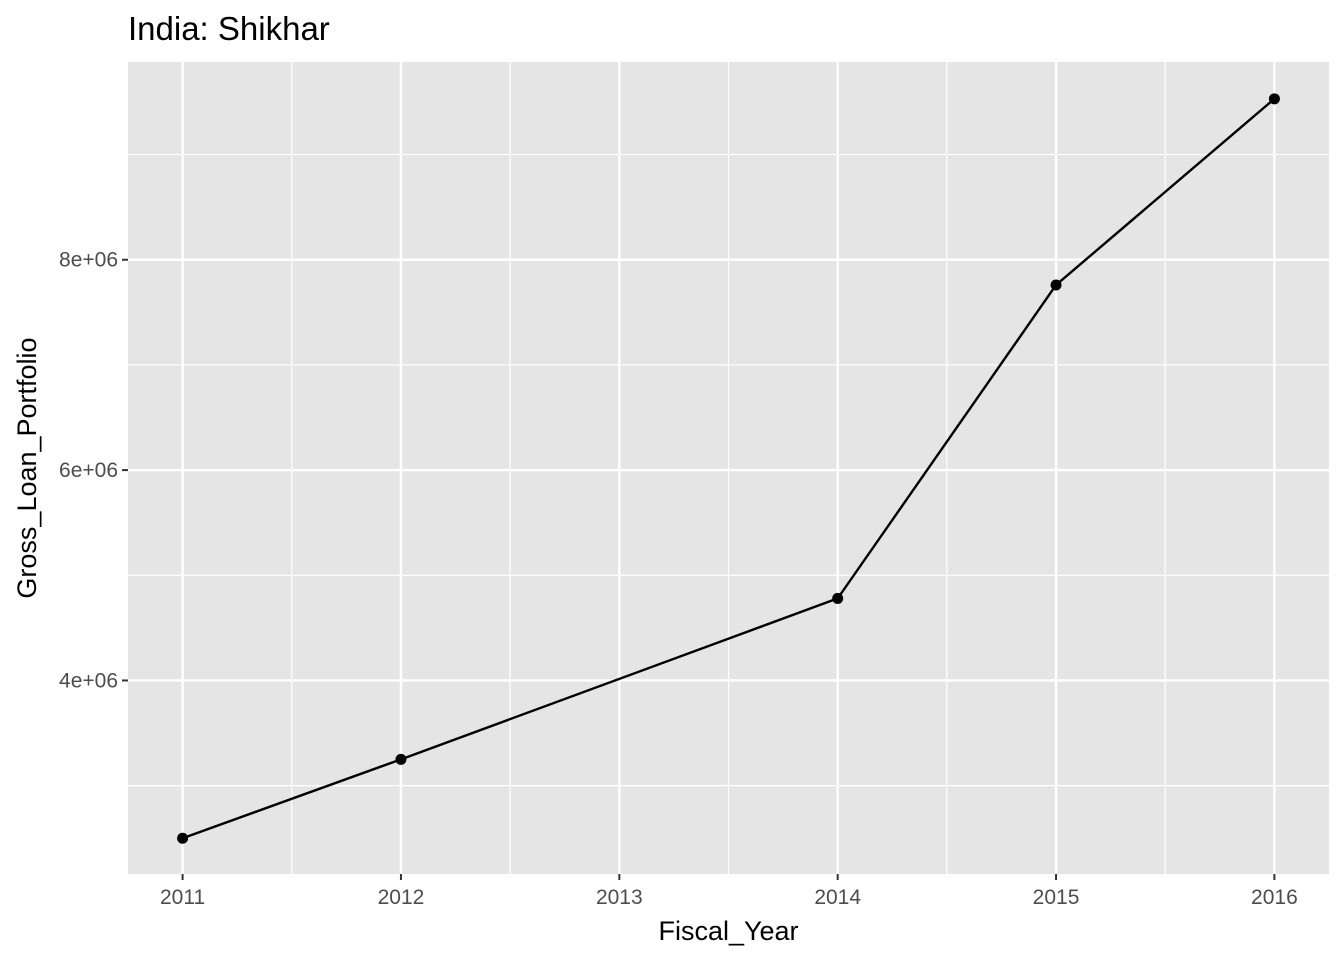  Describe the element at coordinates (88, 680) in the screenshot. I see `y-tick-label: 4e+06` at that location.